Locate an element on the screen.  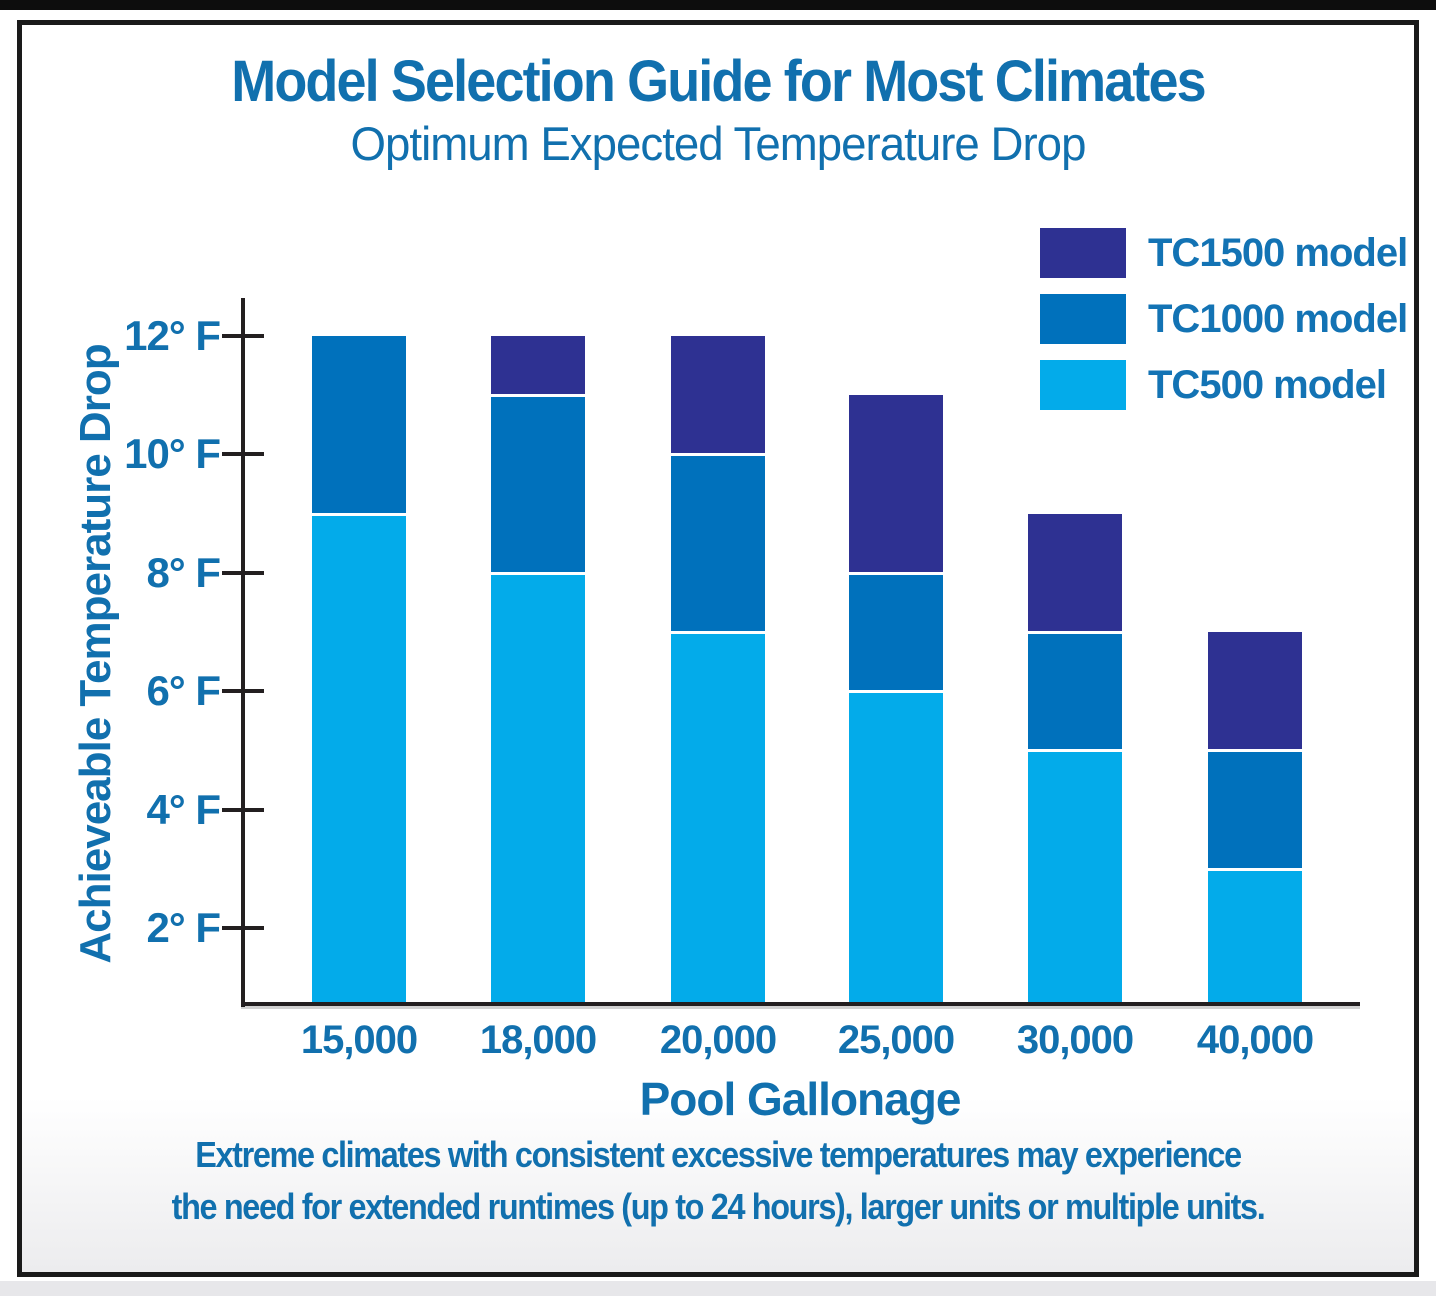
top-edge-strip is located at coordinates (718, 5).